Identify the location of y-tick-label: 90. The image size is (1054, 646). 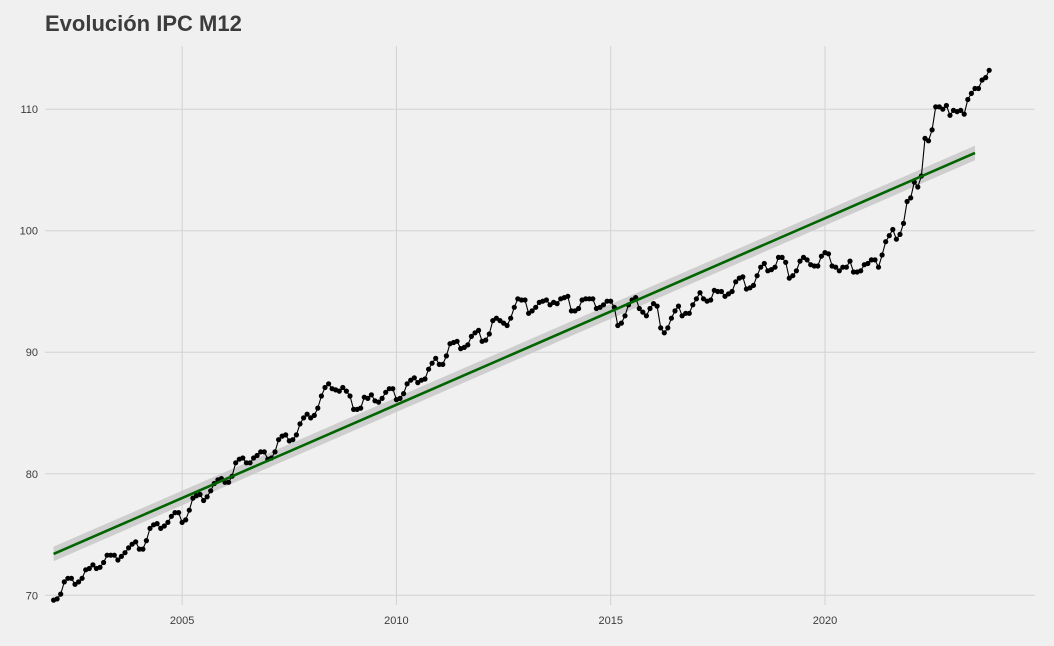
(32, 353).